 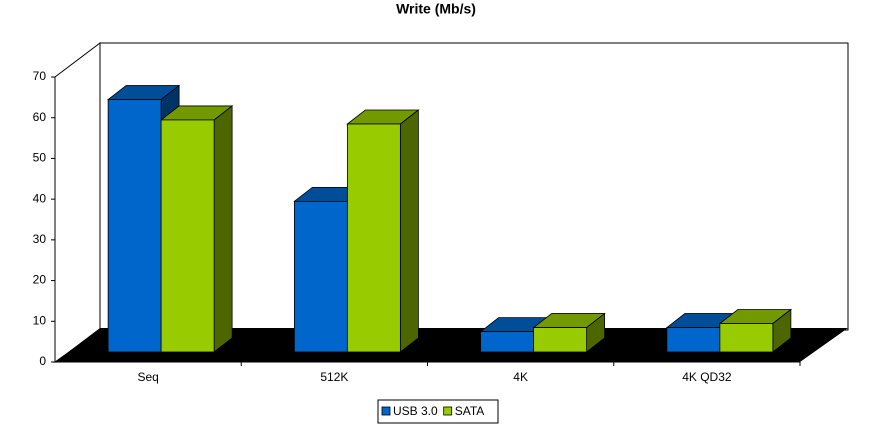 I want to click on y-tick-label: 40, so click(x=40, y=198).